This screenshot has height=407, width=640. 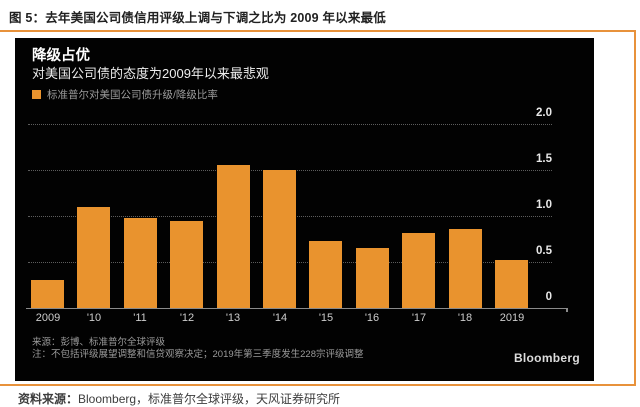 What do you see at coordinates (140, 318) in the screenshot?
I see `x-axis-label: '11` at bounding box center [140, 318].